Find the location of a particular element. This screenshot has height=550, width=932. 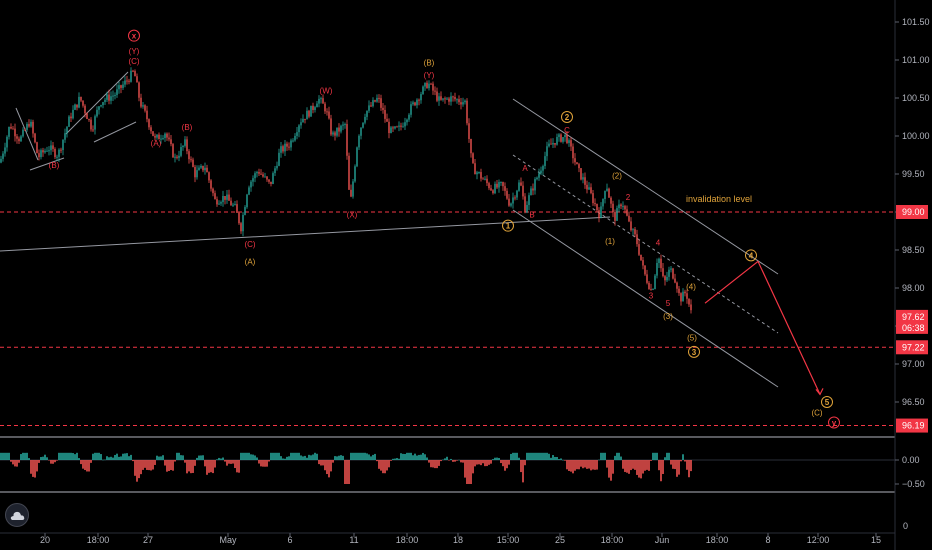

price-tick-label: 98.50 is located at coordinates (913, 250).